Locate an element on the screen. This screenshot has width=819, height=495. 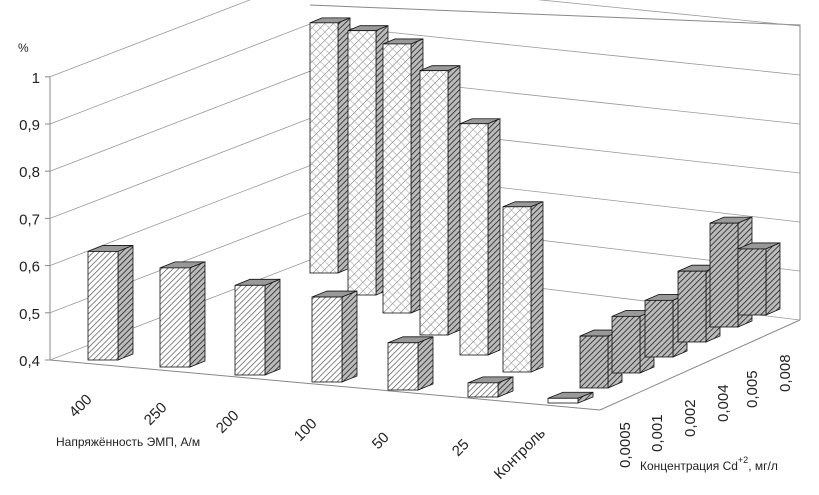
x-axis-title: Напряжённость ЭМП, А/м is located at coordinates (128, 442).